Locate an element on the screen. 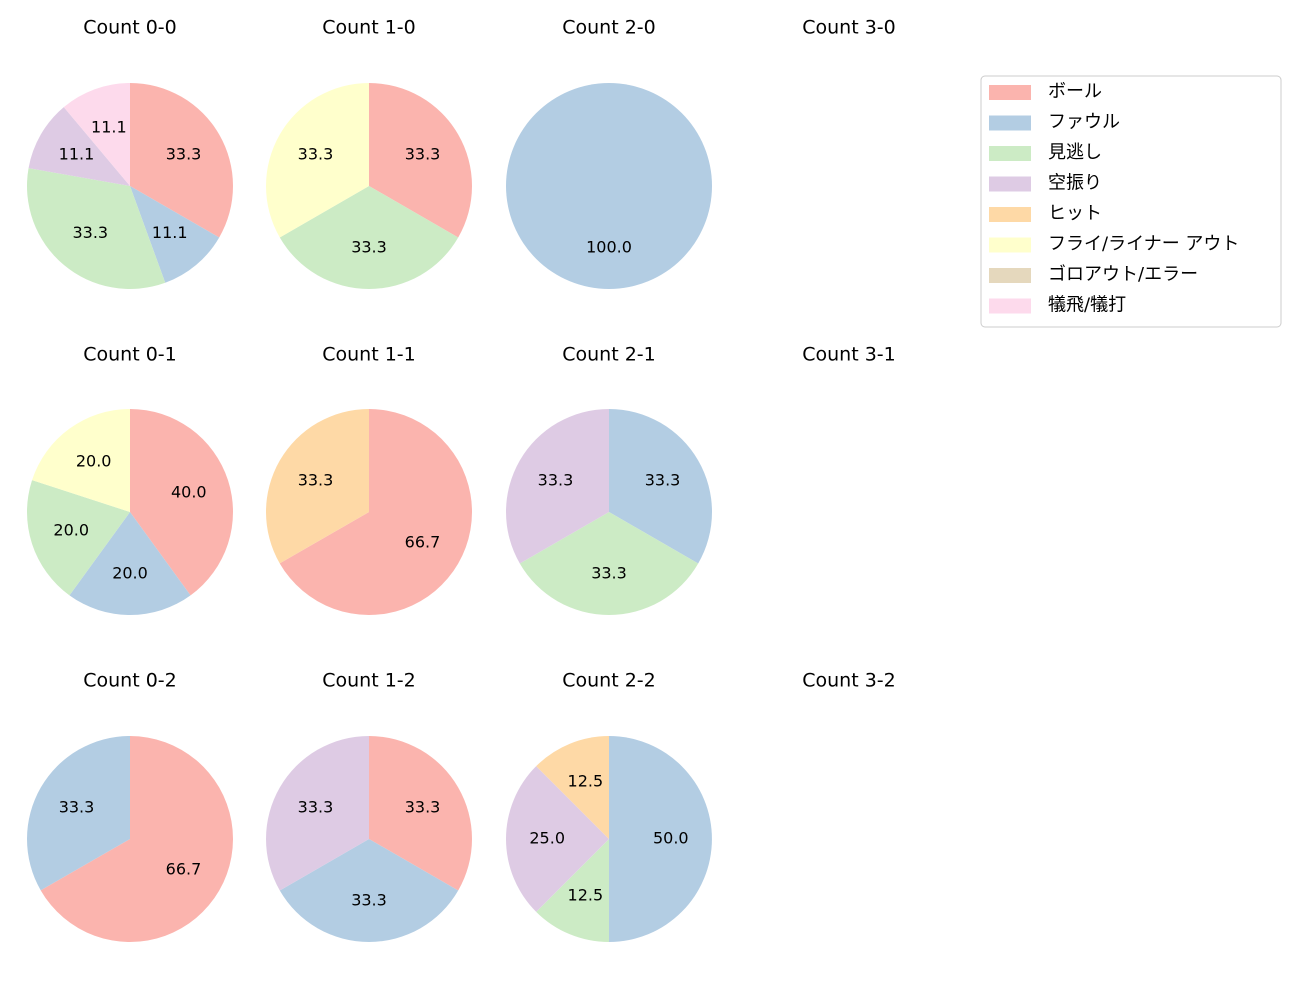 This screenshot has height=1004, width=1300. legend-box is located at coordinates (1131, 201).